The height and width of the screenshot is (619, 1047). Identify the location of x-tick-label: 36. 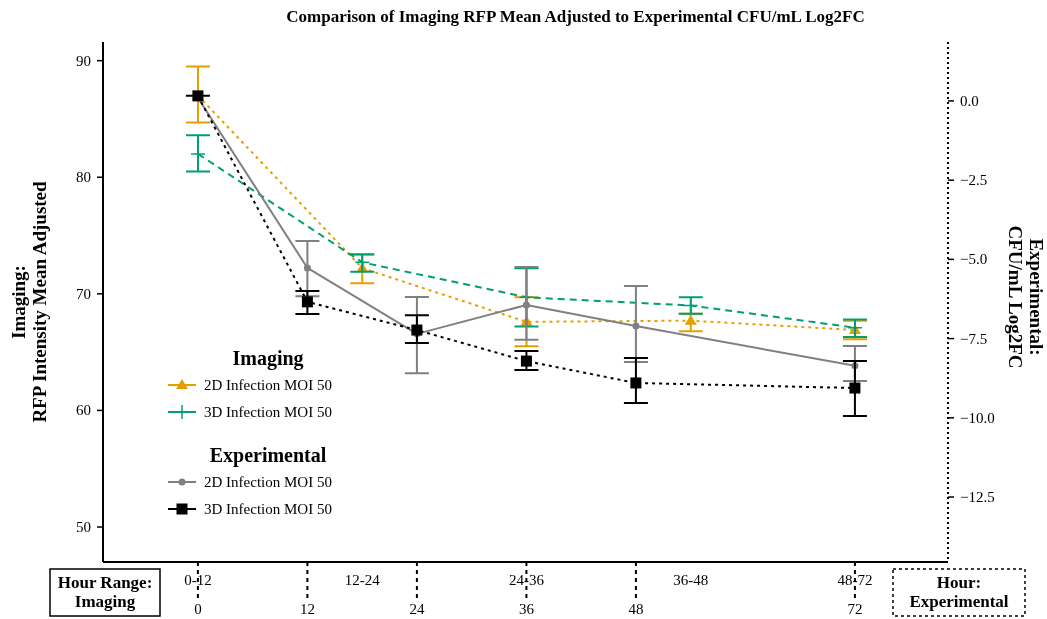
(526, 609).